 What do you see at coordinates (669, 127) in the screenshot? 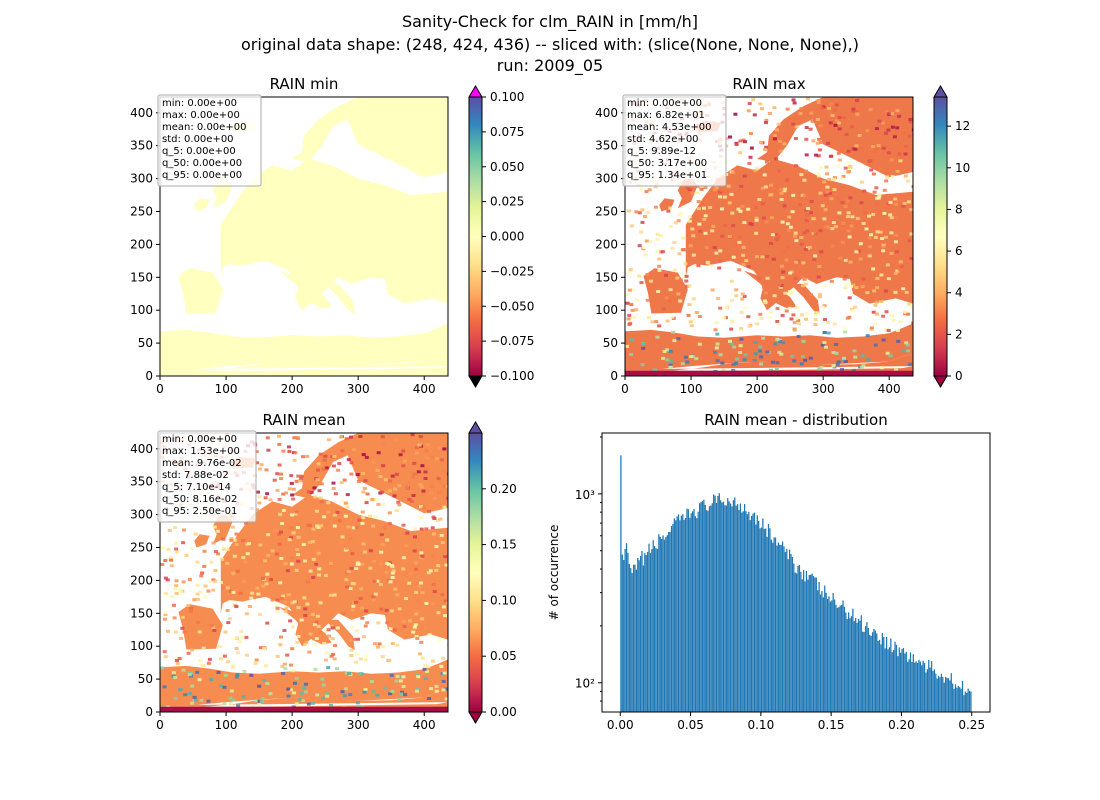
I see `stats-line: mean: 4.53e+00` at bounding box center [669, 127].